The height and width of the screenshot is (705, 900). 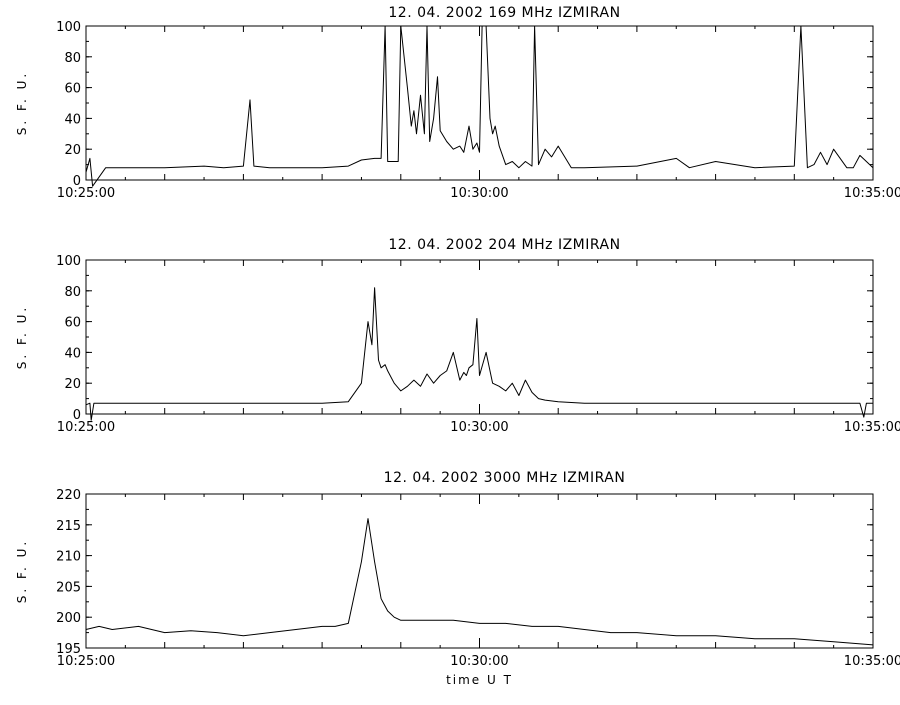 I want to click on y-tick-label: 195, so click(x=68, y=649).